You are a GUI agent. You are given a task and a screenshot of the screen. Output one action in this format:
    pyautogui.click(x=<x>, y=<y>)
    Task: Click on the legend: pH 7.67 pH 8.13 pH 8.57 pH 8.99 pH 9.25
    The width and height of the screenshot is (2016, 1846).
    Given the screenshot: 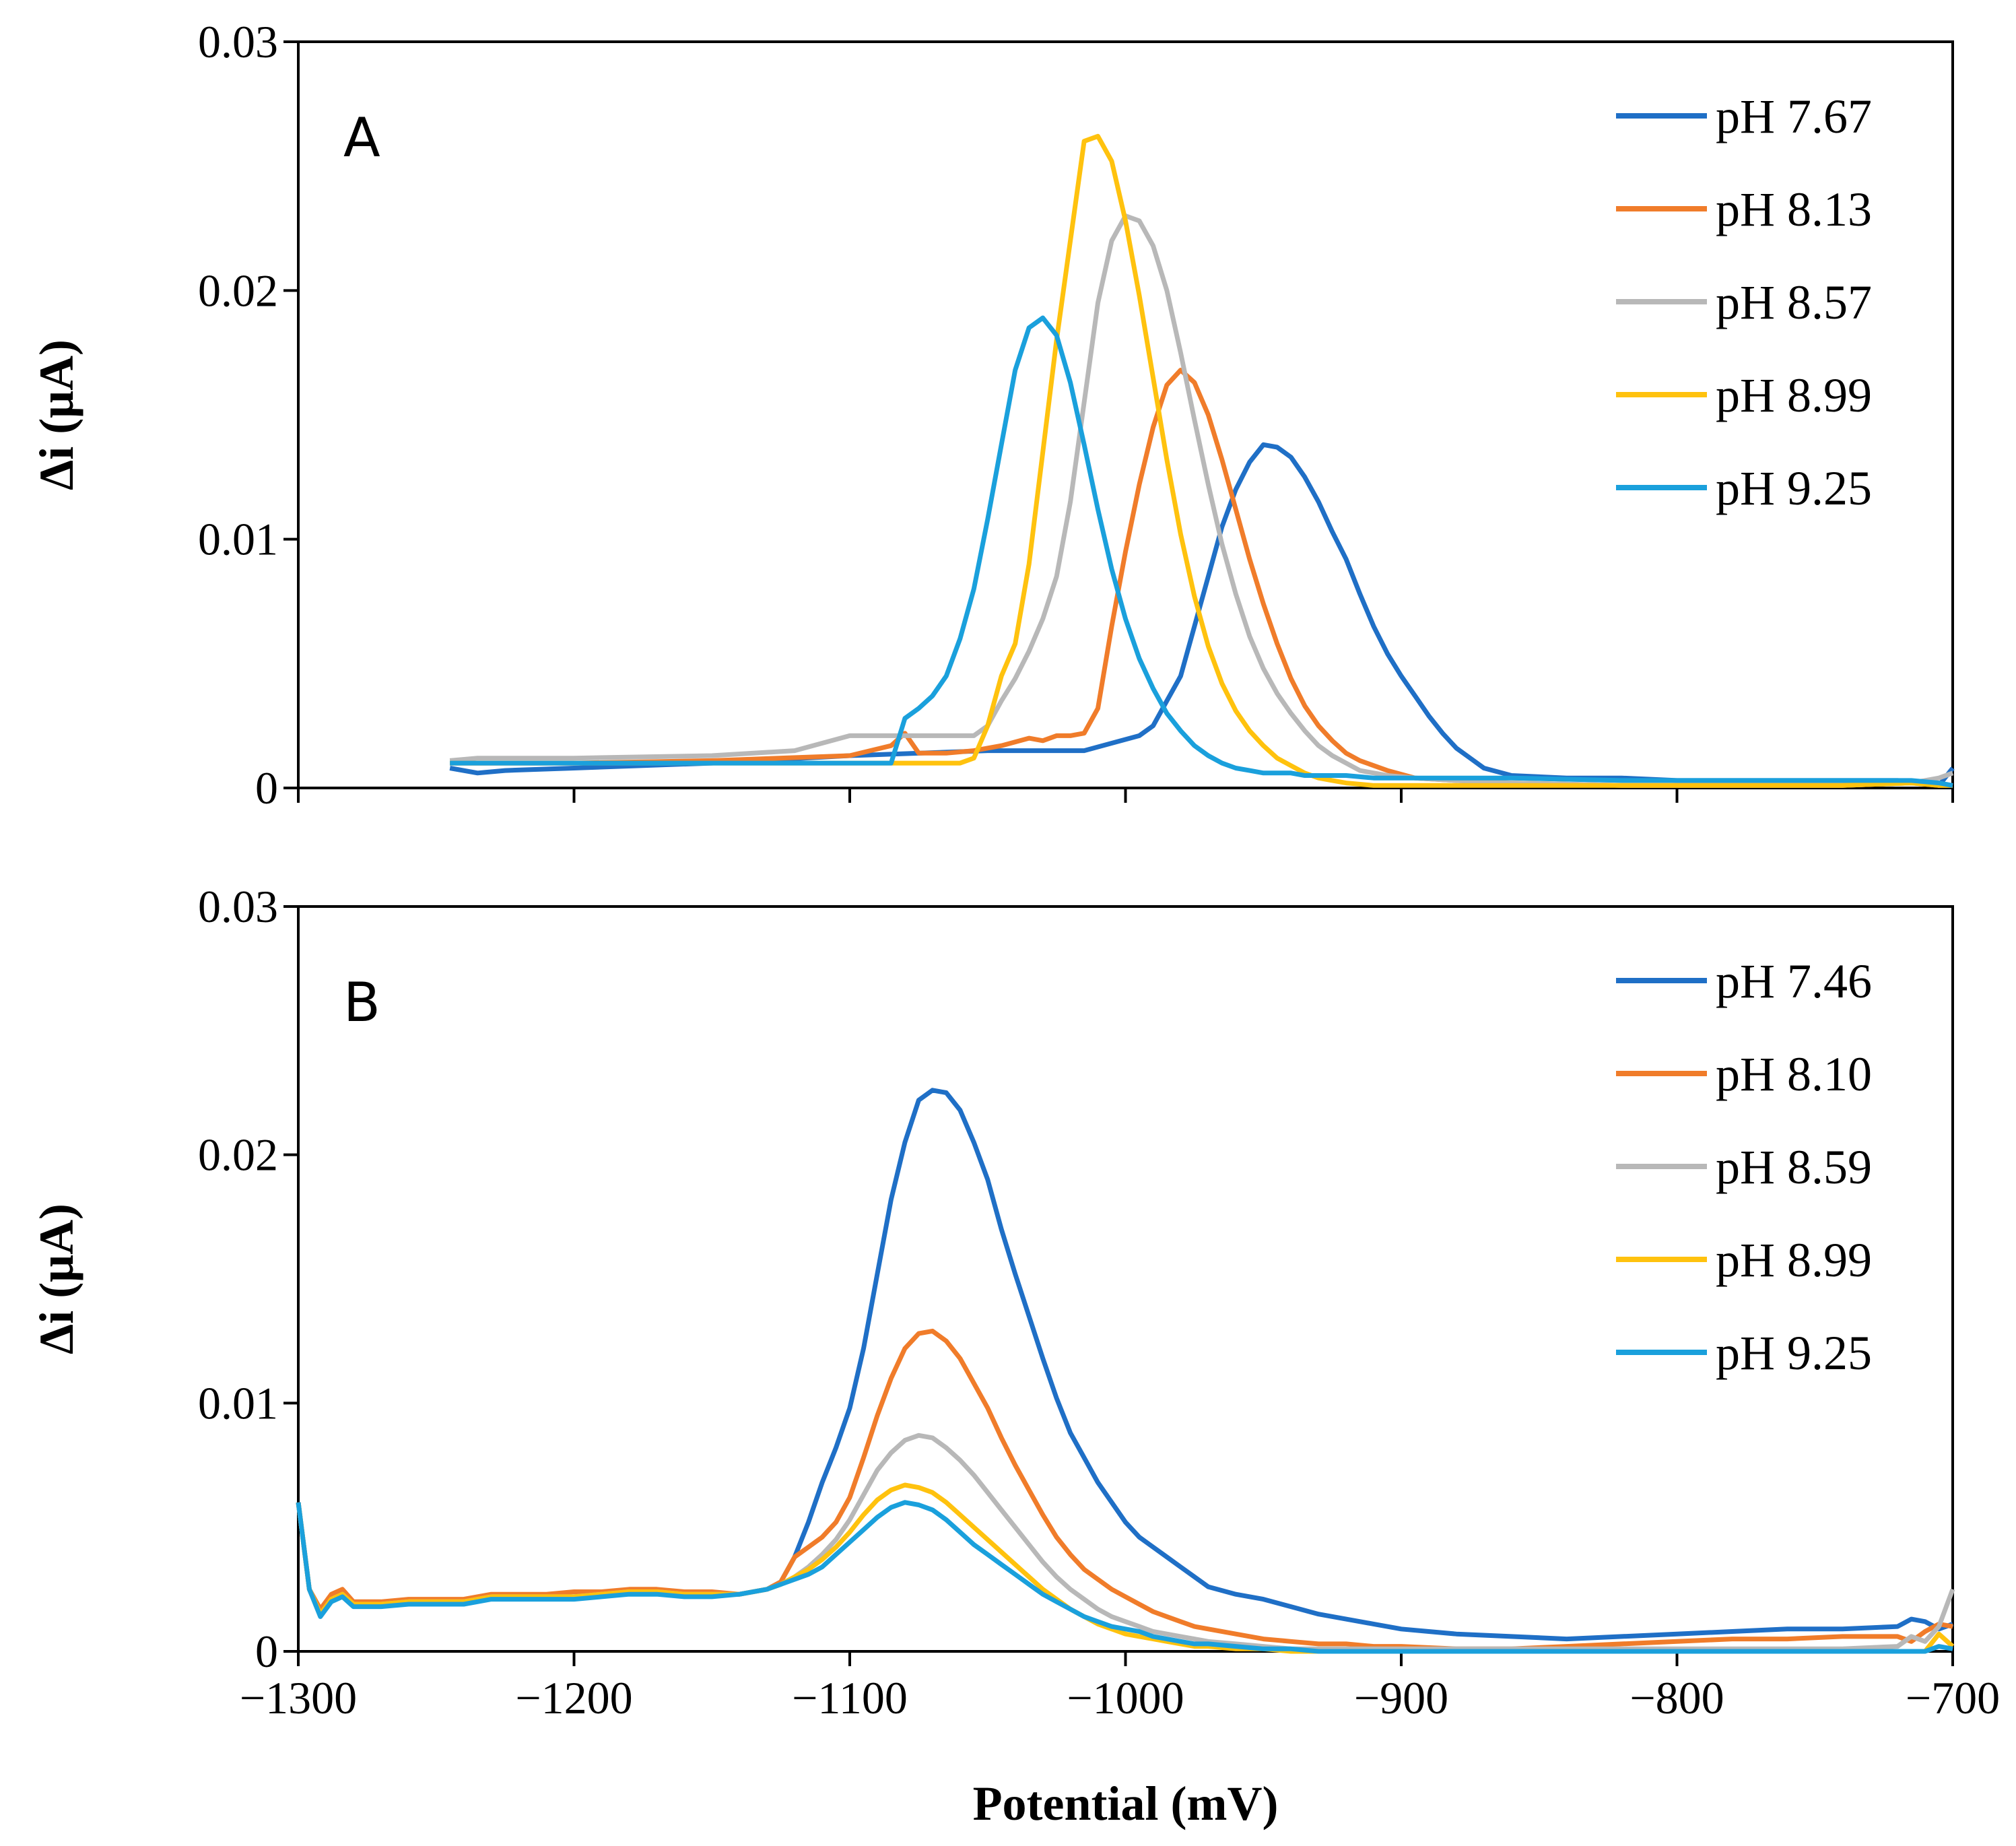 What is the action you would take?
    pyautogui.click(x=1744, y=302)
    